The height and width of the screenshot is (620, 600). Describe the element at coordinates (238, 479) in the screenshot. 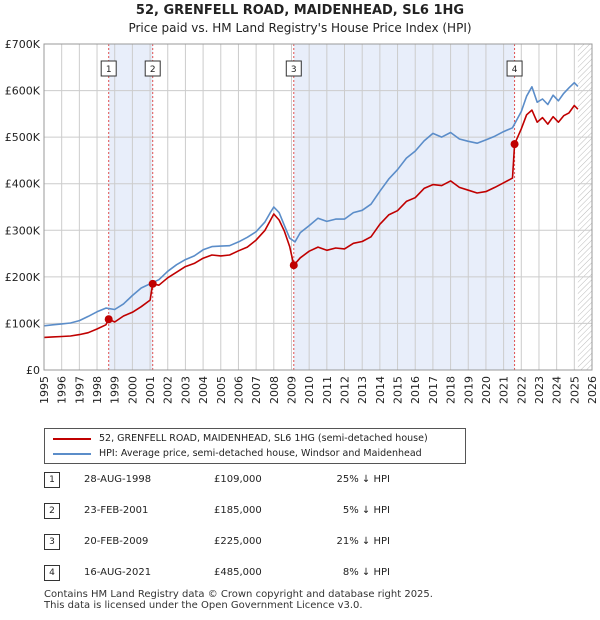

I see `sale-price: £109,000` at that location.